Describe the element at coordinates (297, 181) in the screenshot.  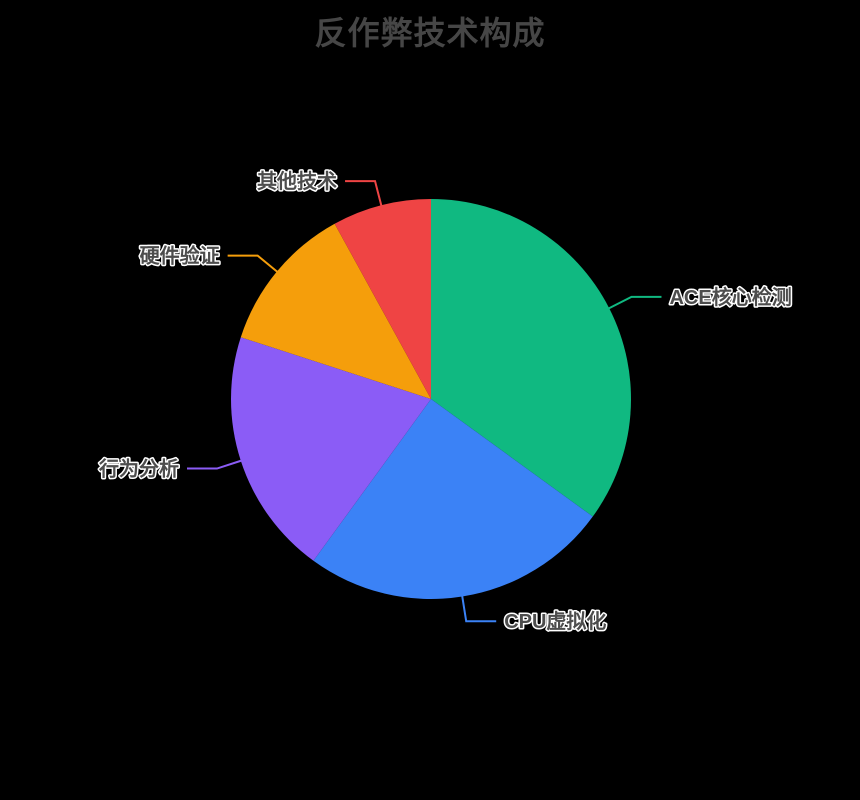
I see `pie-label-其他技术: 其他技术` at that location.